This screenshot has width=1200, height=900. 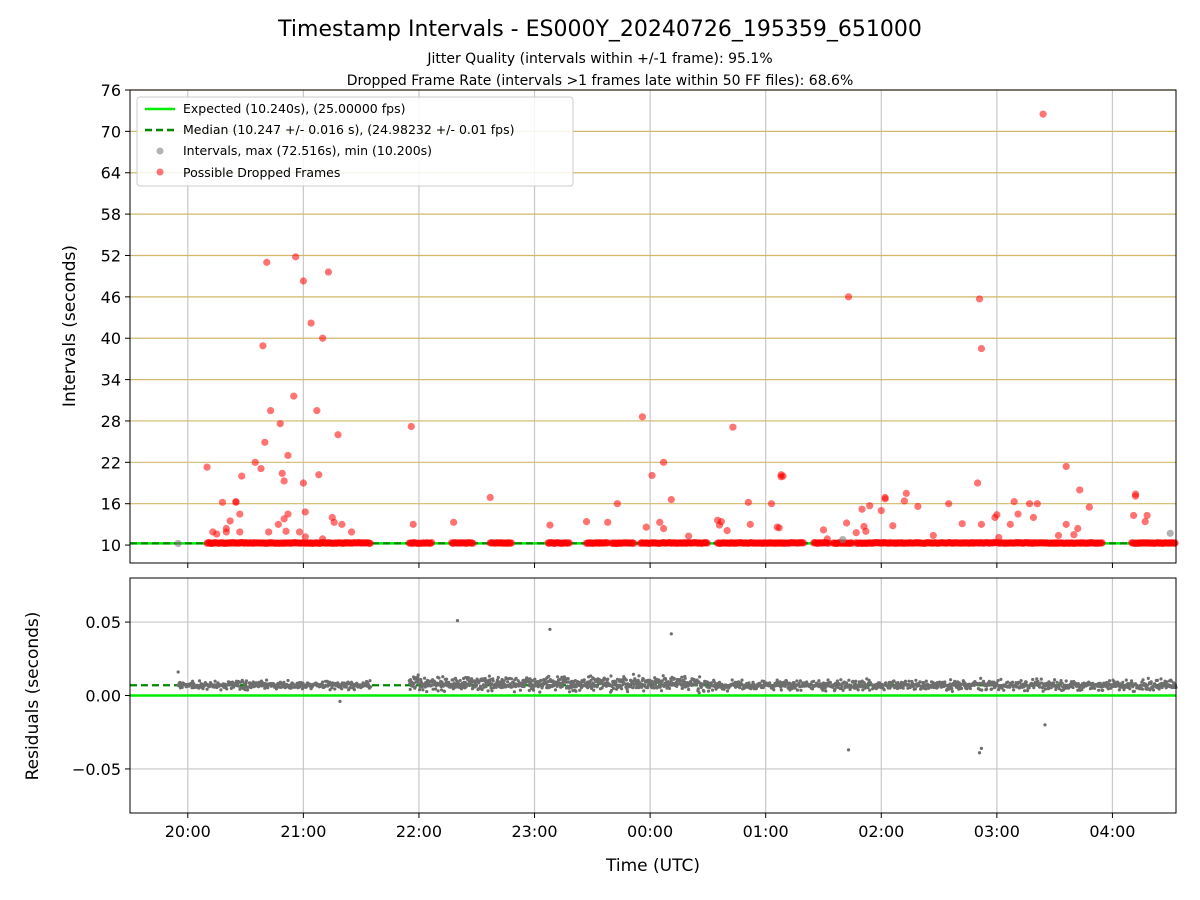 What do you see at coordinates (111, 545) in the screenshot?
I see `intervals-y-tick-label: 10` at bounding box center [111, 545].